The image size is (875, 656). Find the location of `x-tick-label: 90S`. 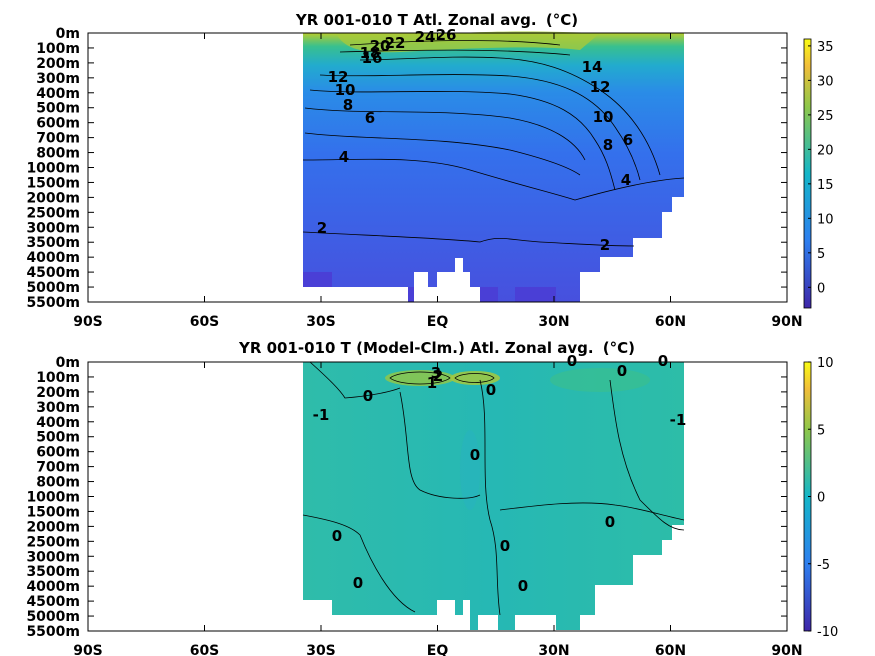

x-tick-label: 90S is located at coordinates (88, 322).